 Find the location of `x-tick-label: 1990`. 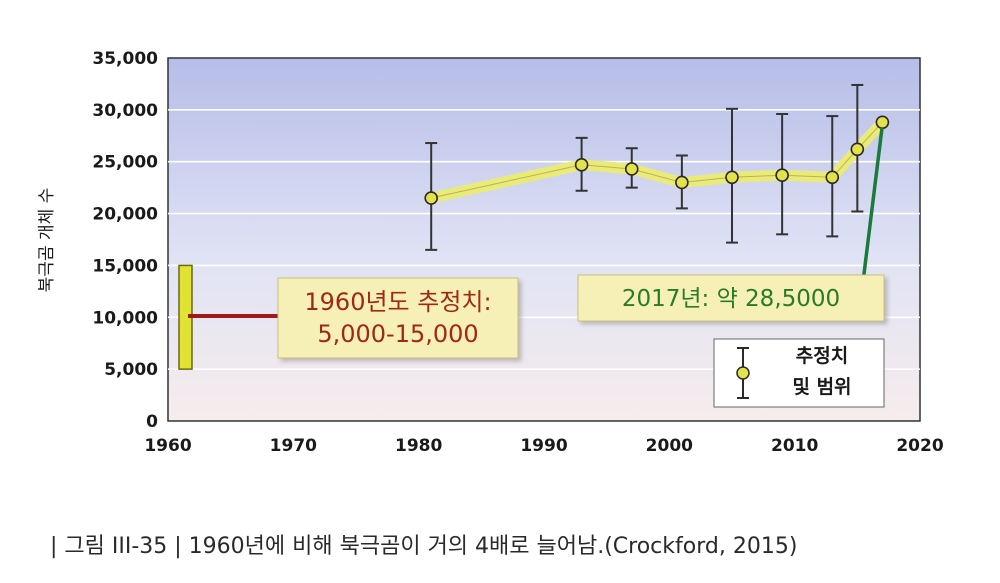

x-tick-label: 1990 is located at coordinates (543, 446).